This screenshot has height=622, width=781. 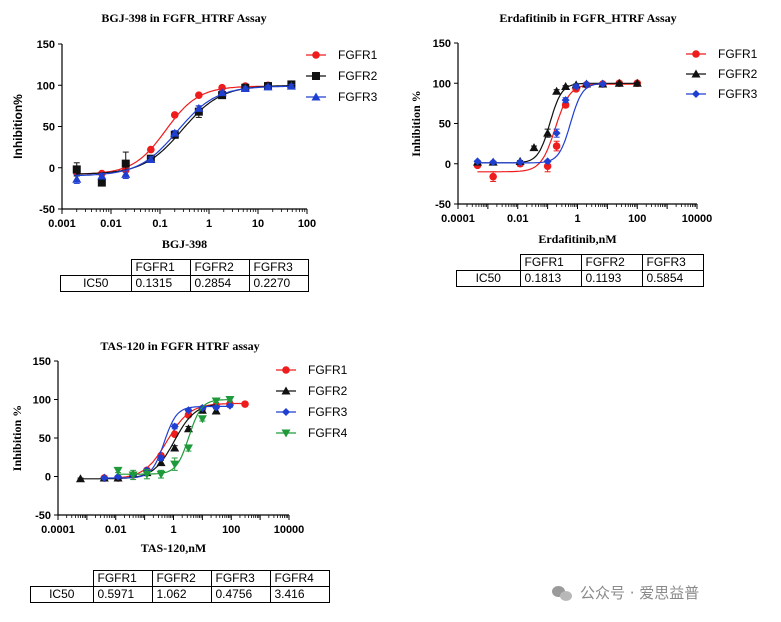 What do you see at coordinates (184, 244) in the screenshot?
I see `x-axis-label: BGJ-398` at bounding box center [184, 244].